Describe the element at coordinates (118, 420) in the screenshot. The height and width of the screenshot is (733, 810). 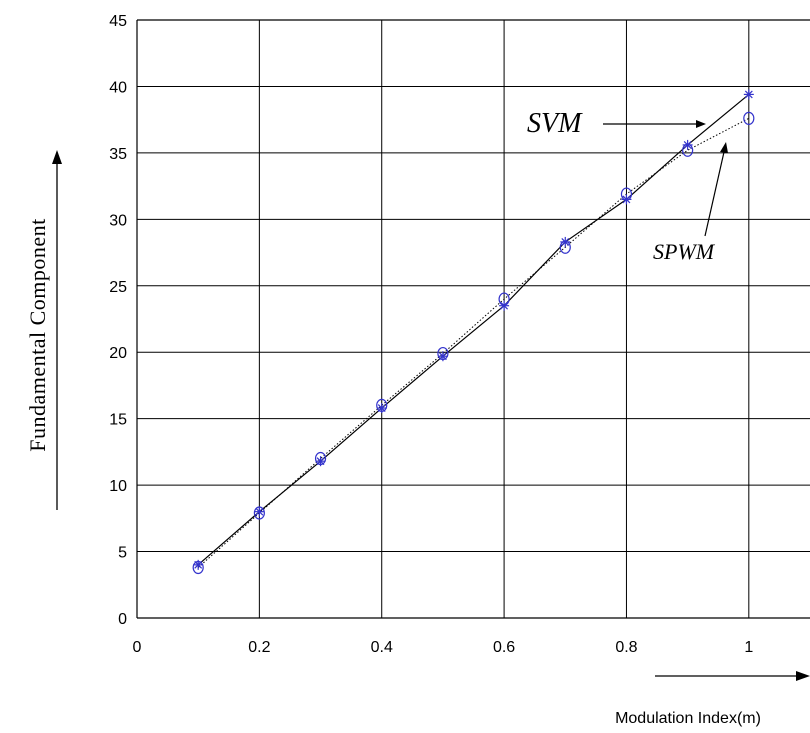
I see `y-tick-label: 15` at that location.